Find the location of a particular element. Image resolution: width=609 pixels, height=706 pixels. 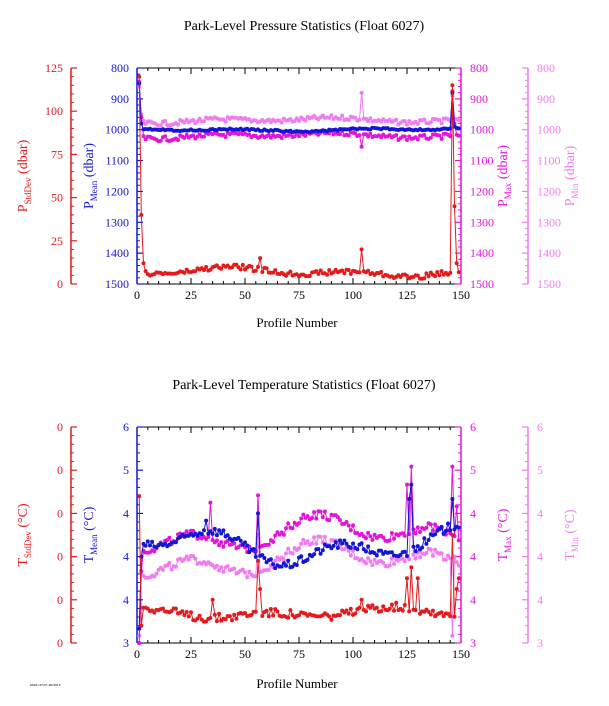

x-tick-label: 125 is located at coordinates (407, 654).